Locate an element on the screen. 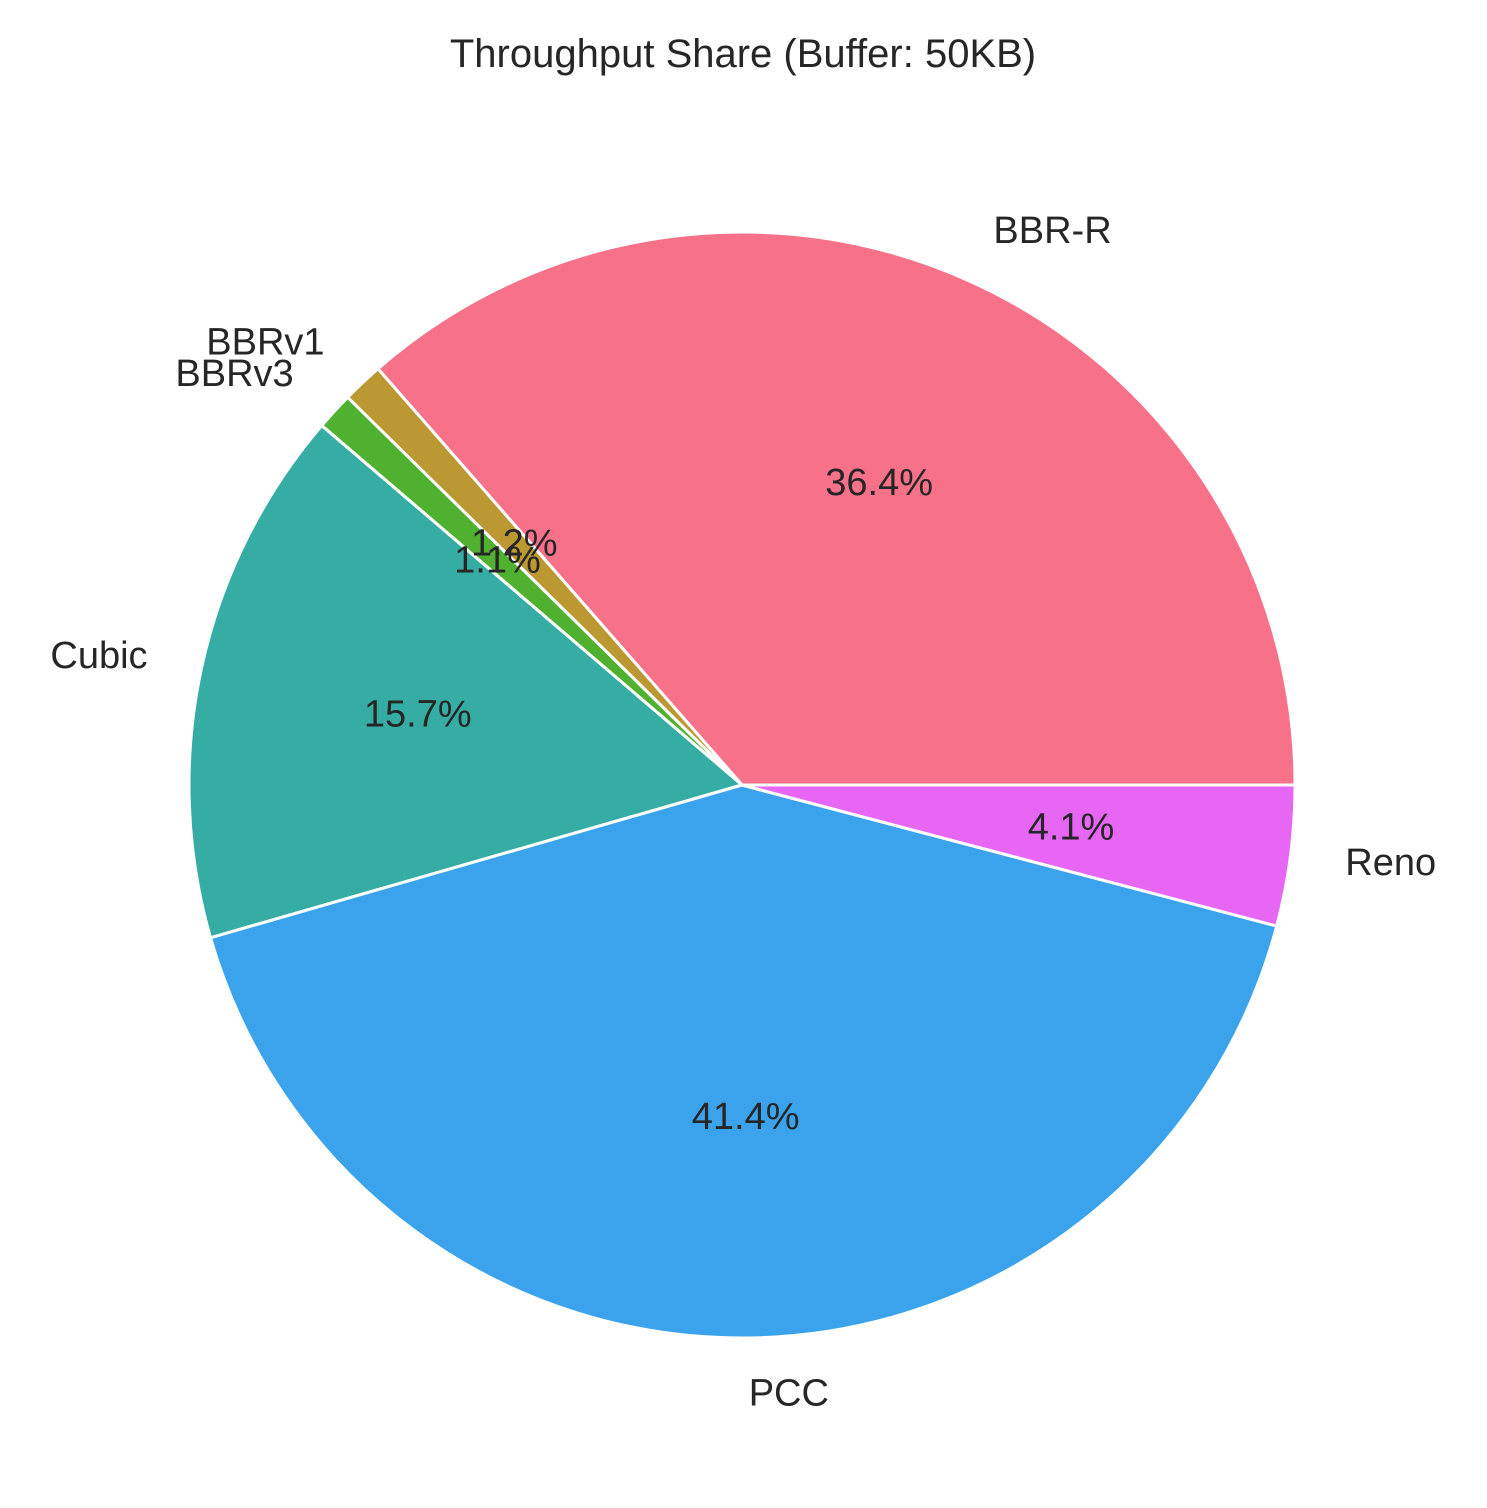 The width and height of the screenshot is (1487, 1508). pie-slice-reno is located at coordinates (1018, 855).